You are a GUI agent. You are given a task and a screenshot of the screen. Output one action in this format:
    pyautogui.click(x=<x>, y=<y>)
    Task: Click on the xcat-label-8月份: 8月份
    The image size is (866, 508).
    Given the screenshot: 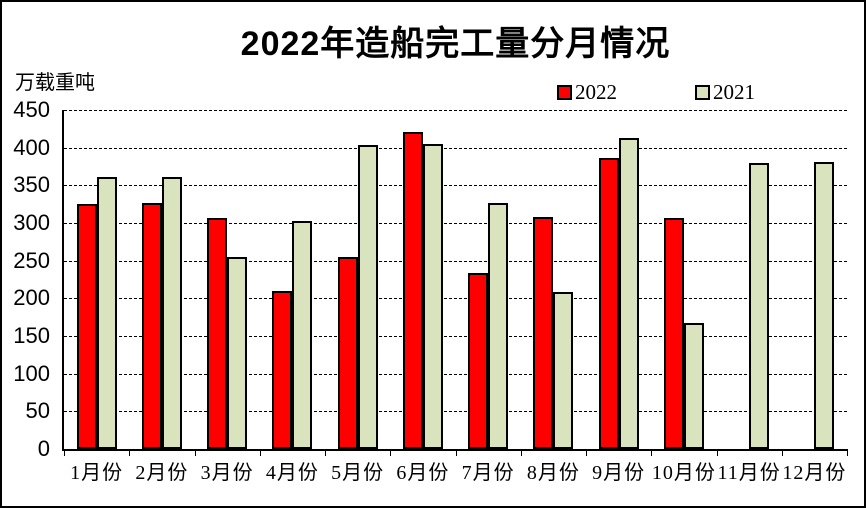 What is the action you would take?
    pyautogui.click(x=553, y=473)
    